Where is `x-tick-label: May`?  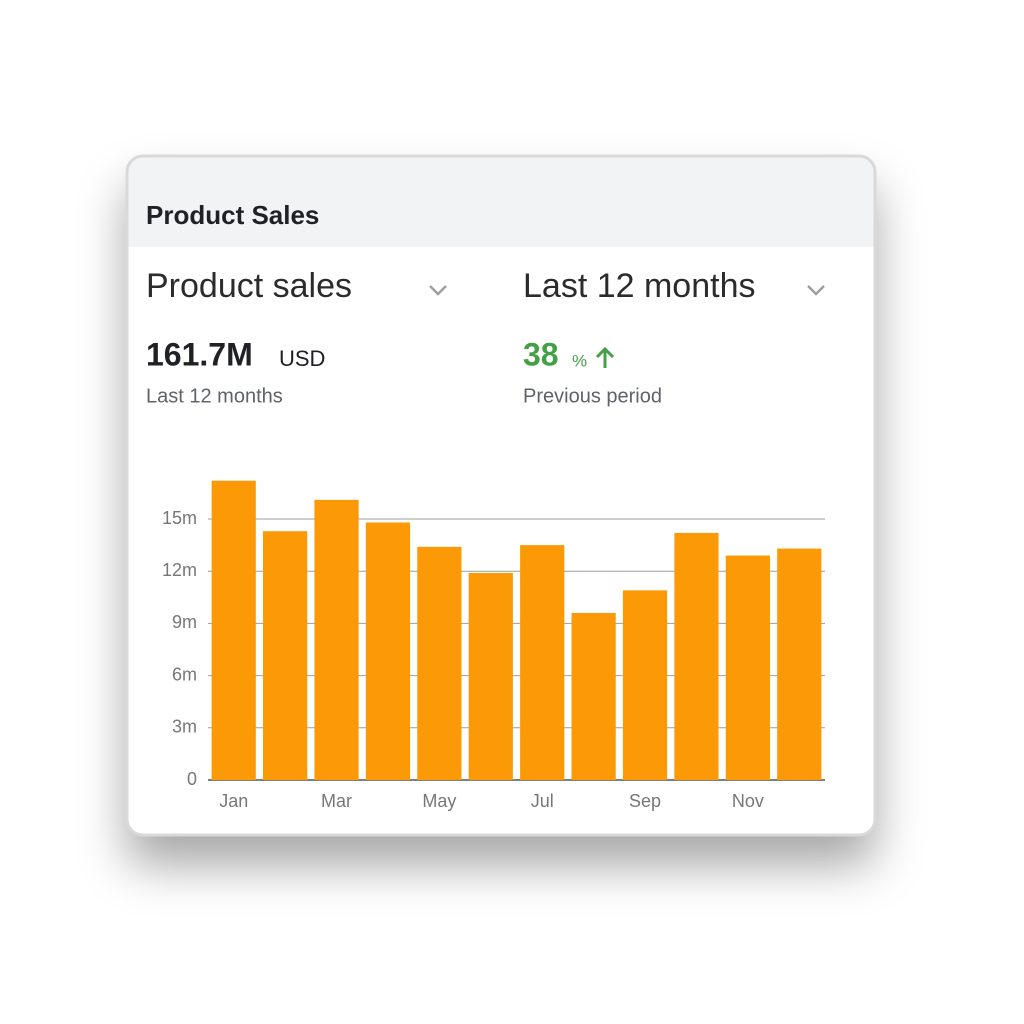 x-tick-label: May is located at coordinates (439, 801).